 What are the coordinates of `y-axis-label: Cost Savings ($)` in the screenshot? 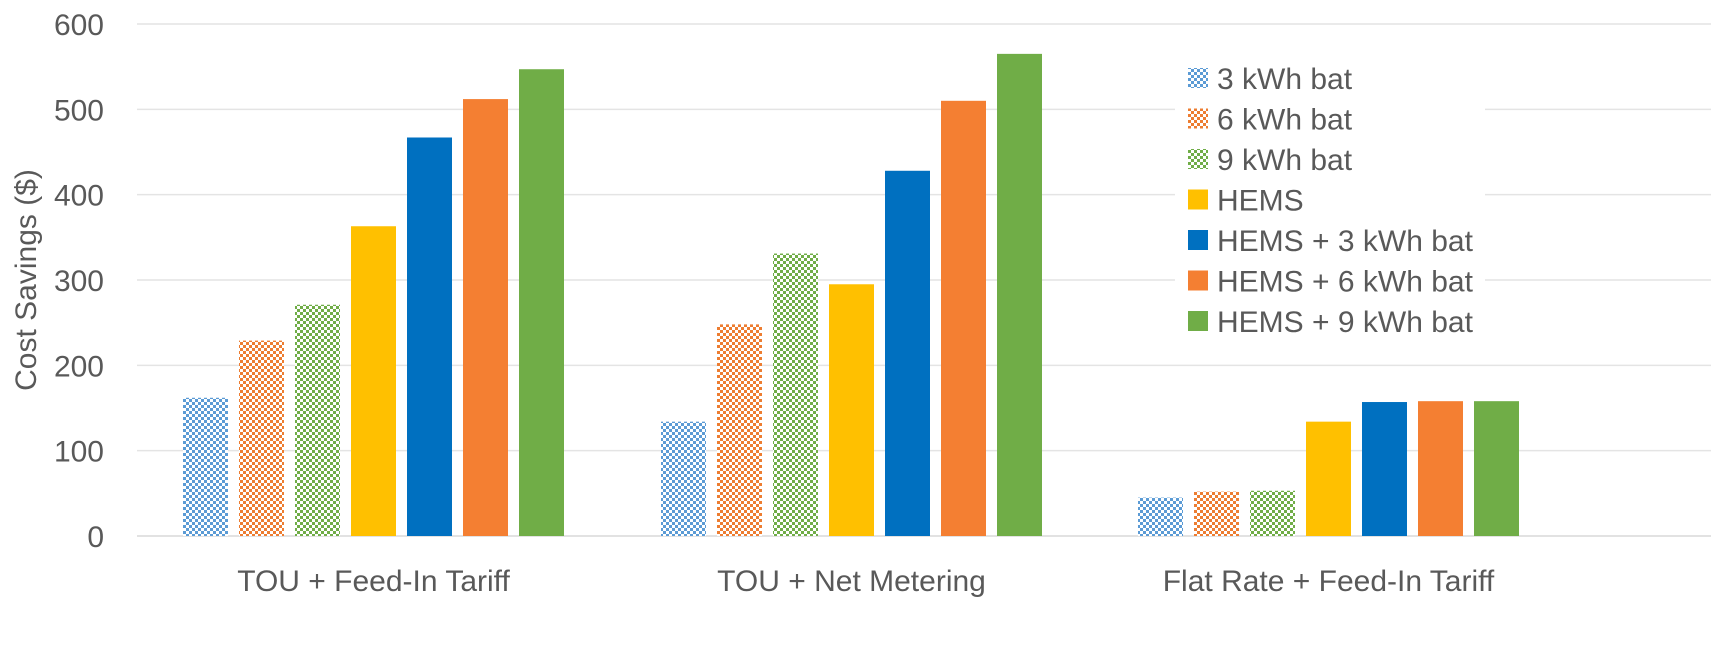 It's located at (26, 280).